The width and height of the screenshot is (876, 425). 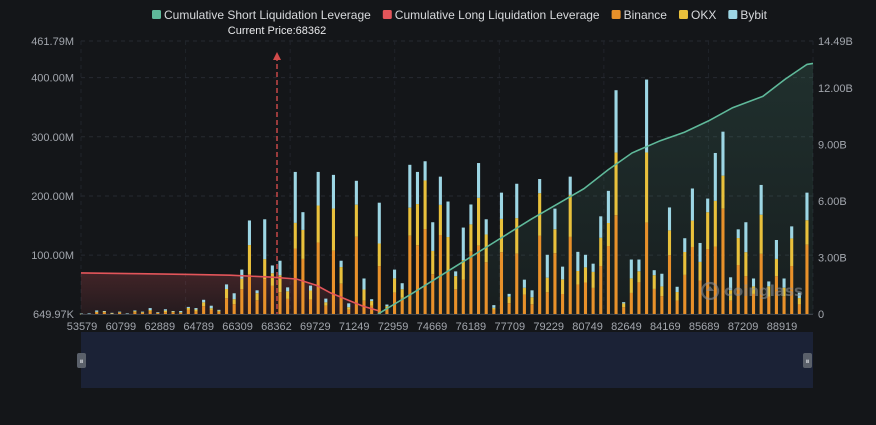 What do you see at coordinates (237, 327) in the screenshot?
I see `x-tick-label: 66309` at bounding box center [237, 327].